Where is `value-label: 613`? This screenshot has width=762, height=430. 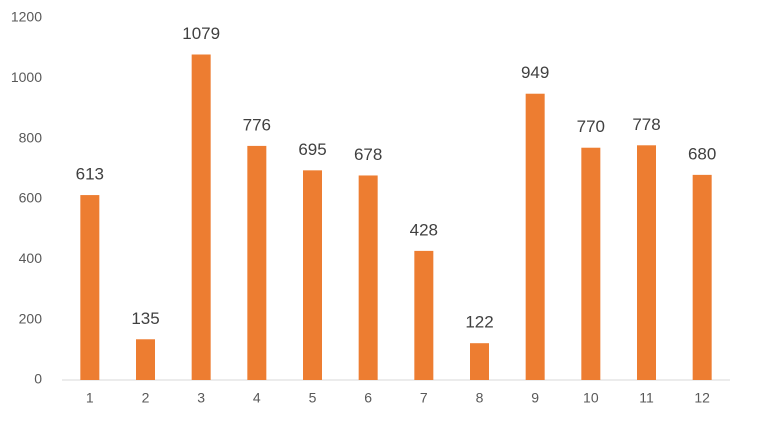 value-label: 613 is located at coordinates (90, 174).